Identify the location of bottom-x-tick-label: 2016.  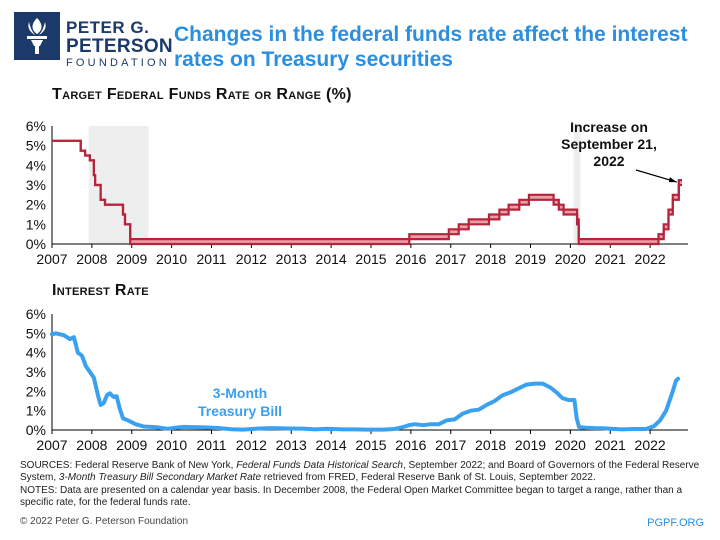
(410, 445).